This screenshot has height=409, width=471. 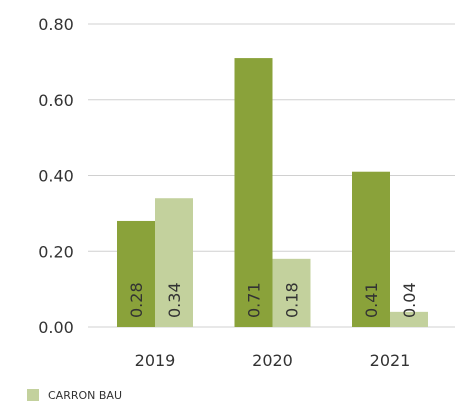 I want to click on y-tick-label: 0.20, so click(x=56, y=251).